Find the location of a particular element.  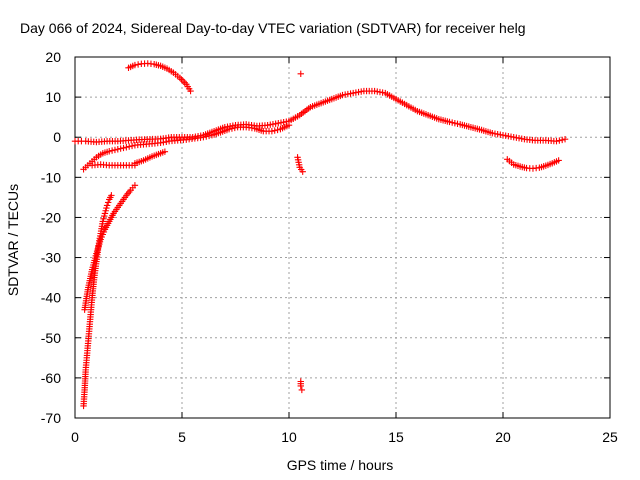

y-axis-label: SDTVAR / TECUs is located at coordinates (13, 240).